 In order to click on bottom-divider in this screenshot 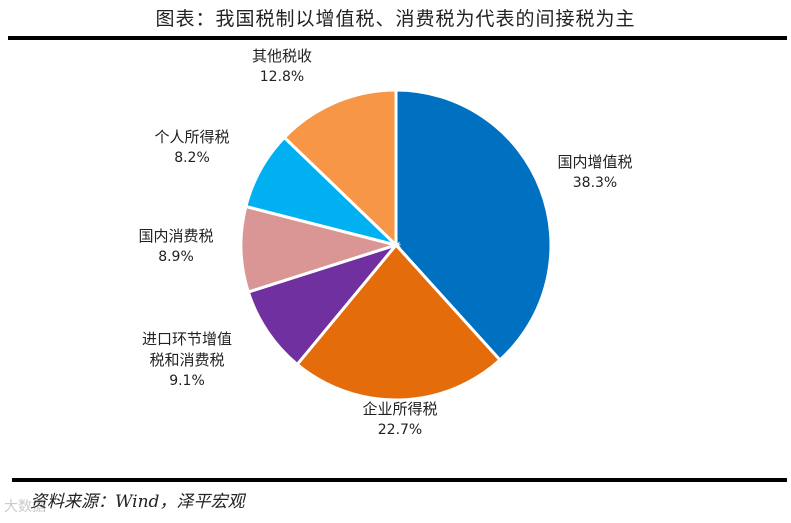, I will do `click(399, 480)`.